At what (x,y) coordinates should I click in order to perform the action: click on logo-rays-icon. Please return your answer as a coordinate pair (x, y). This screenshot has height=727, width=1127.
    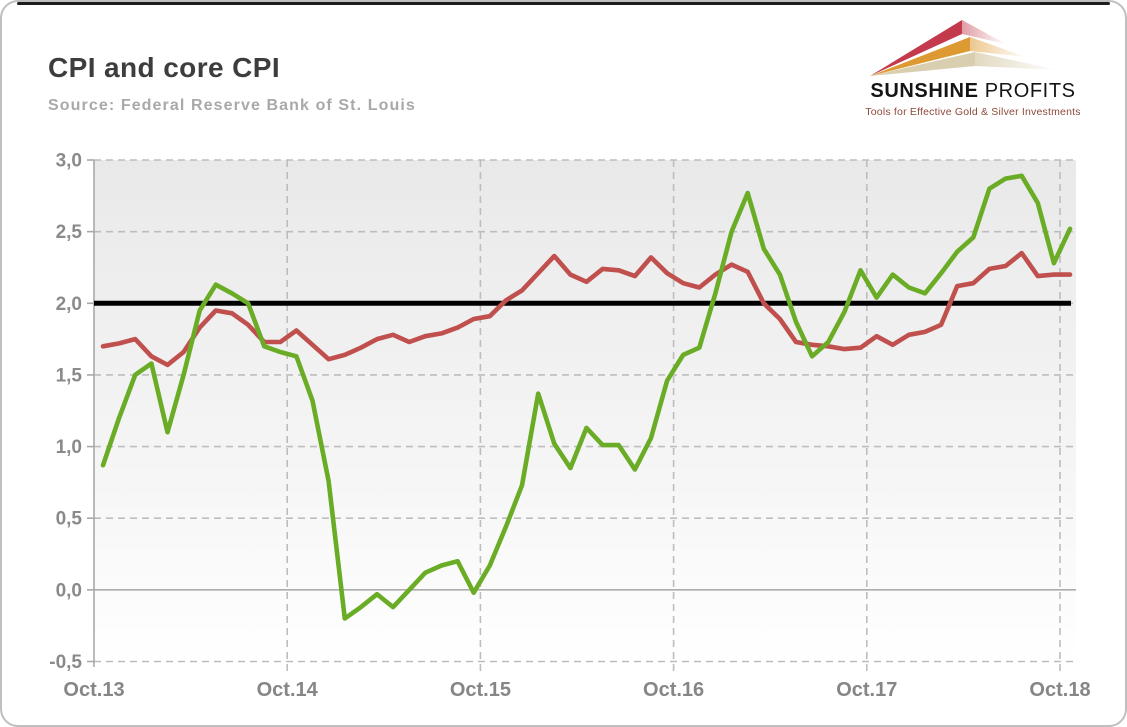
    Looking at the image, I should click on (964, 48).